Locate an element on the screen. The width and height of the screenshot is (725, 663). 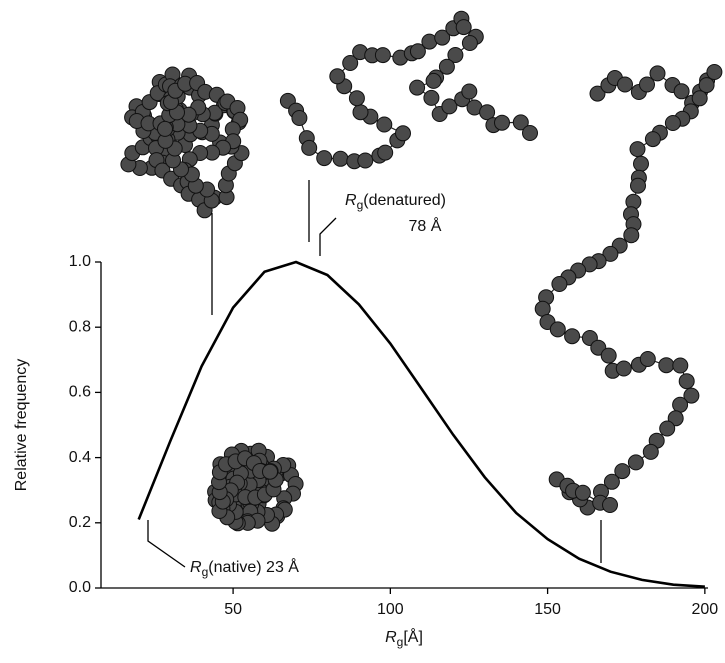
annotation: Rg(native) 23 Å is located at coordinates (244, 568).